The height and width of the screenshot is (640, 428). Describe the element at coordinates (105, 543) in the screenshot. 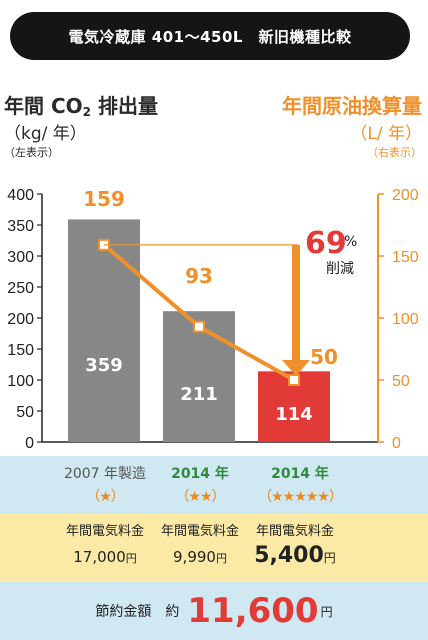

I see `cost-col-1: 年間電気料金 17,000円` at that location.